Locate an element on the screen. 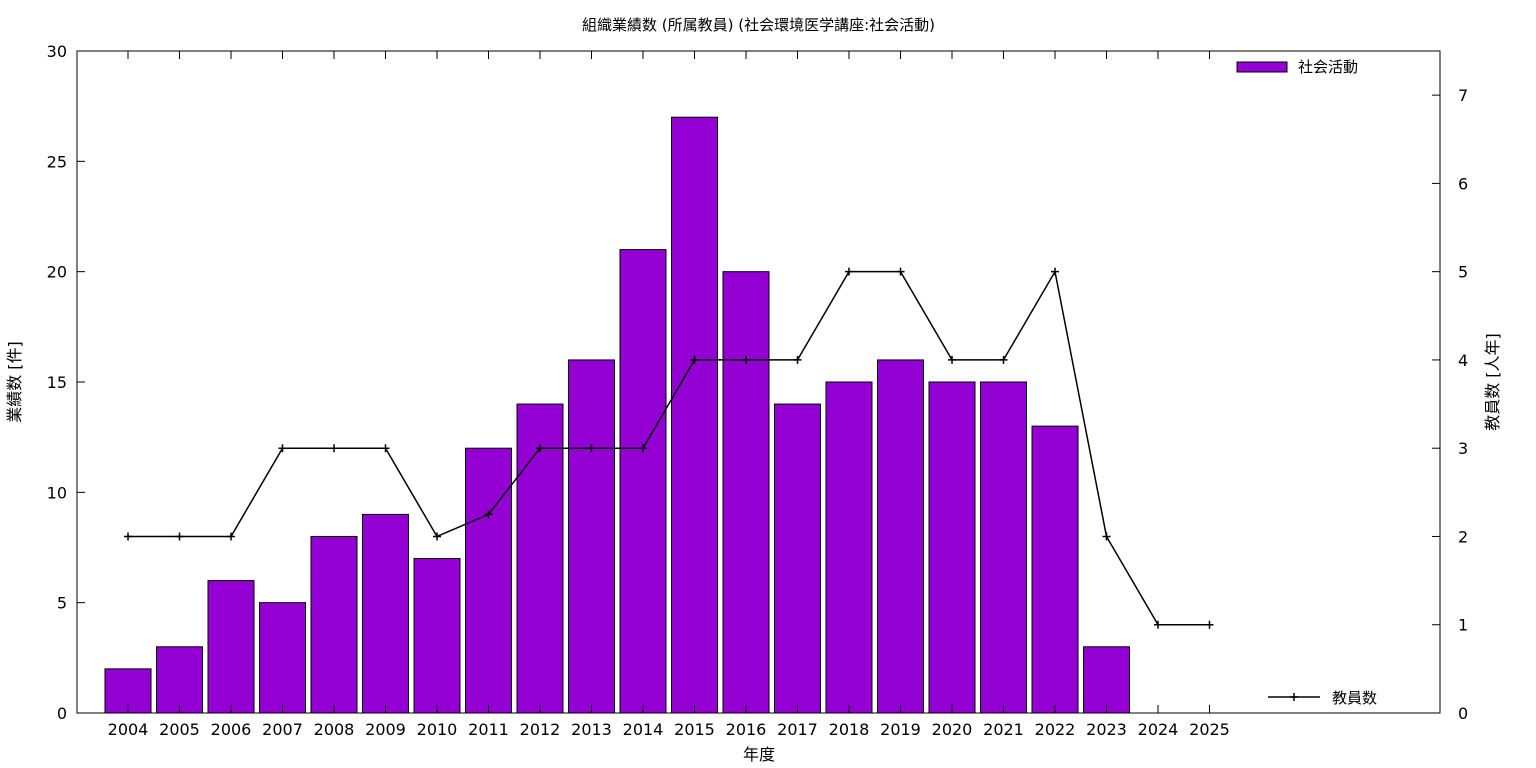 The width and height of the screenshot is (1536, 768). y-axis-right: 0 1 2 3 4 5 6 7 is located at coordinates (1450, 404).